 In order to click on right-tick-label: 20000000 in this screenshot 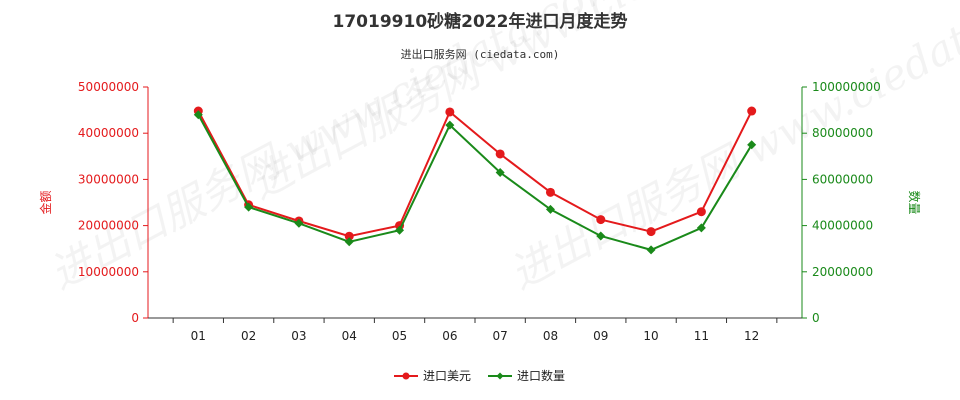, I will do `click(842, 272)`.